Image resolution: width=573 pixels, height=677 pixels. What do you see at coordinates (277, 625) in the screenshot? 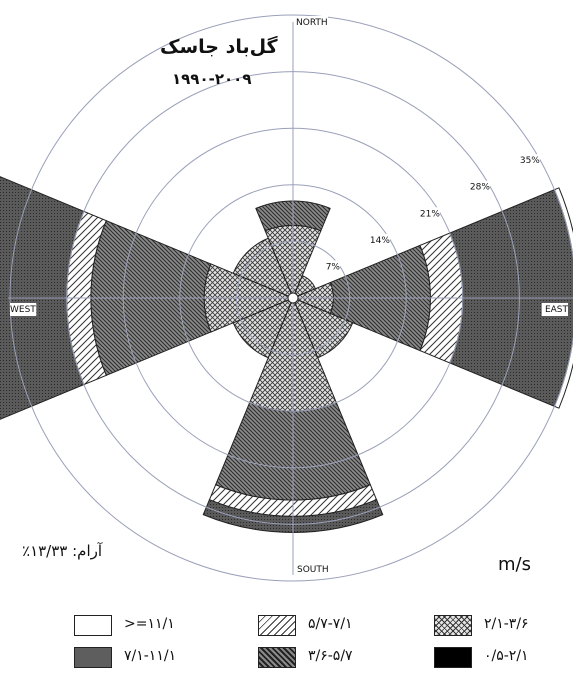
I see `legend-swatch-slash` at bounding box center [277, 625].